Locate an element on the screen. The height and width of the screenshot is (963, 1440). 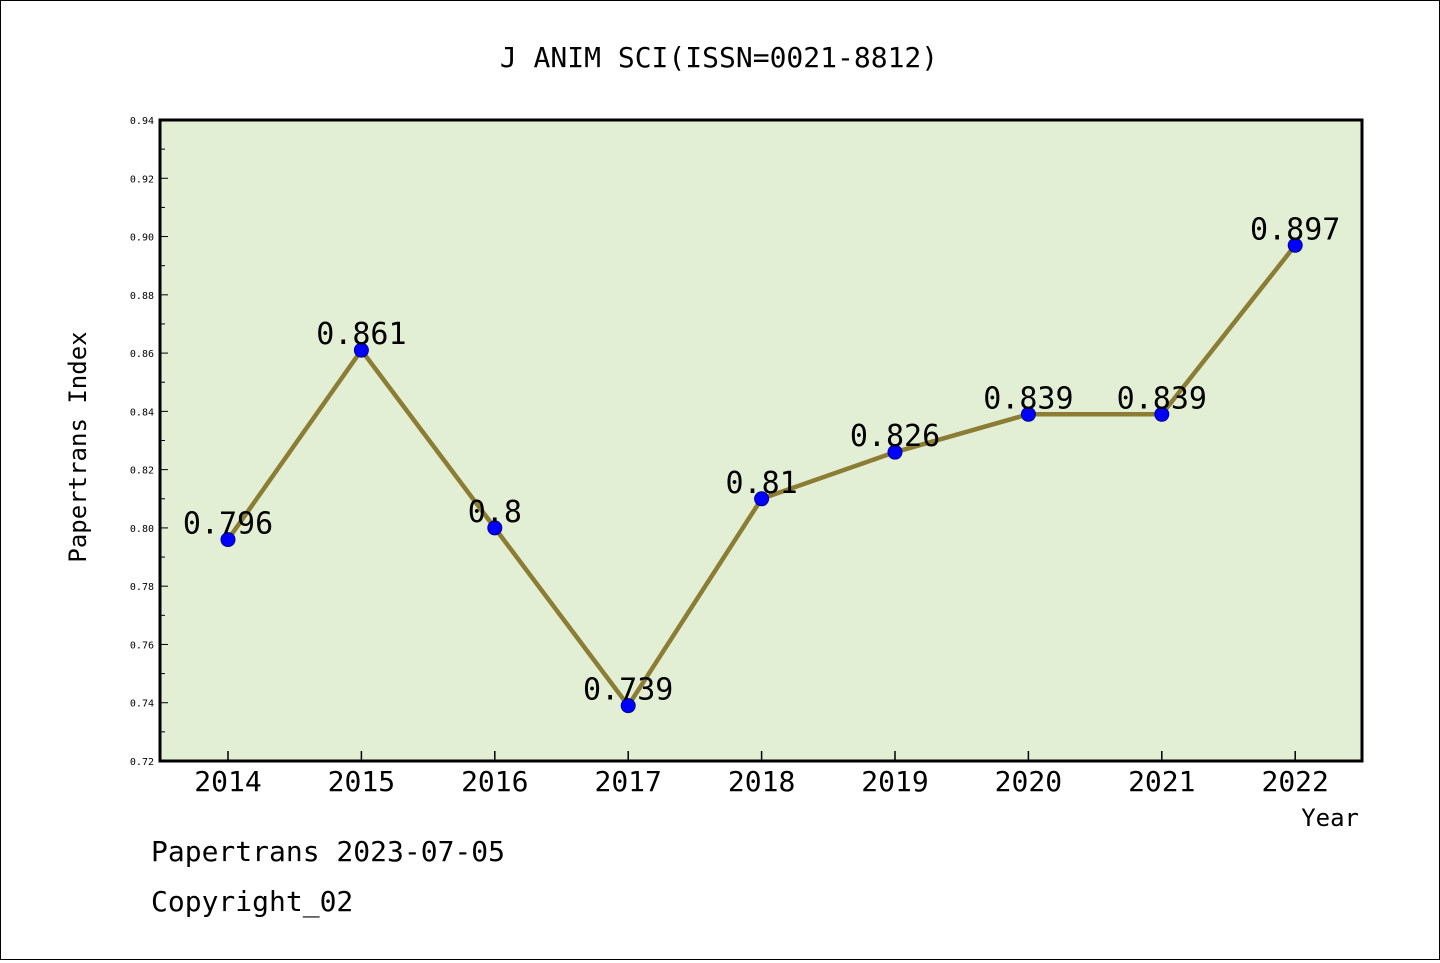
y-tick-label: 0.82 is located at coordinates (142, 471).